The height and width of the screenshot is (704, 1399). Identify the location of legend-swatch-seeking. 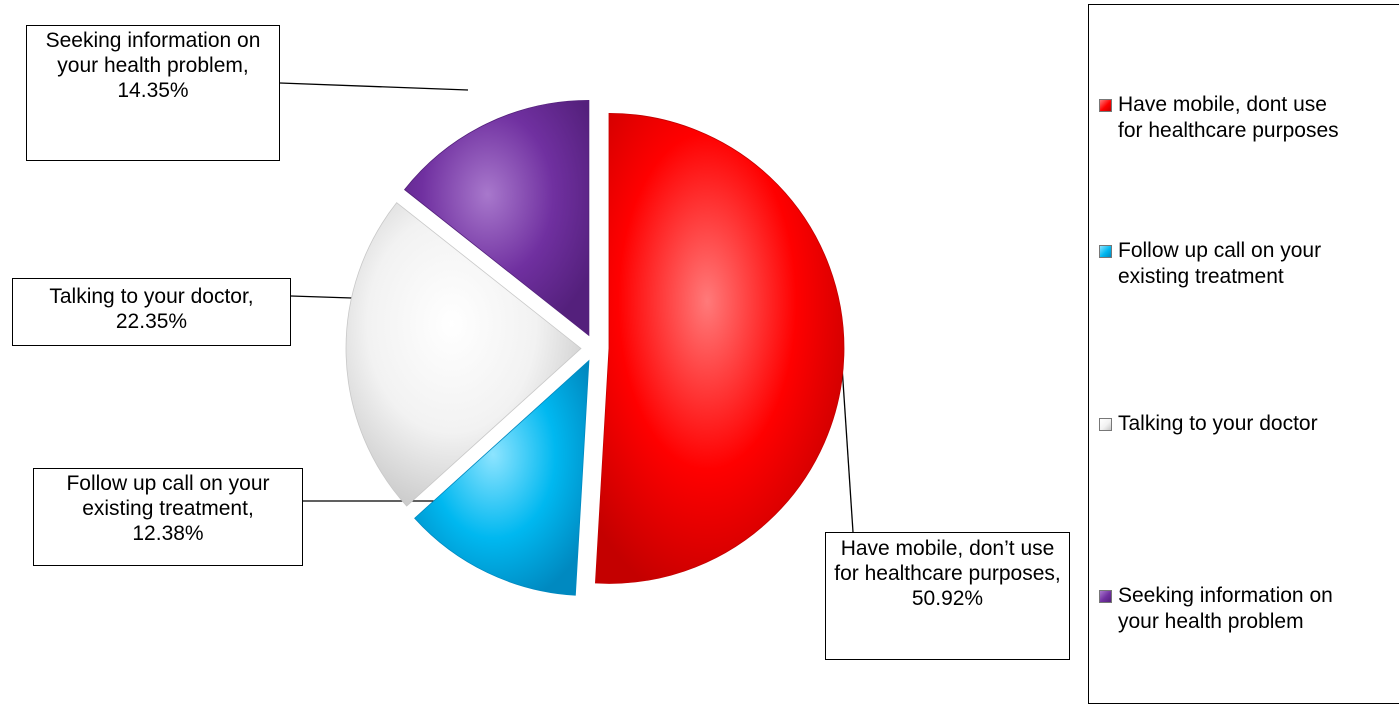
(1105, 596).